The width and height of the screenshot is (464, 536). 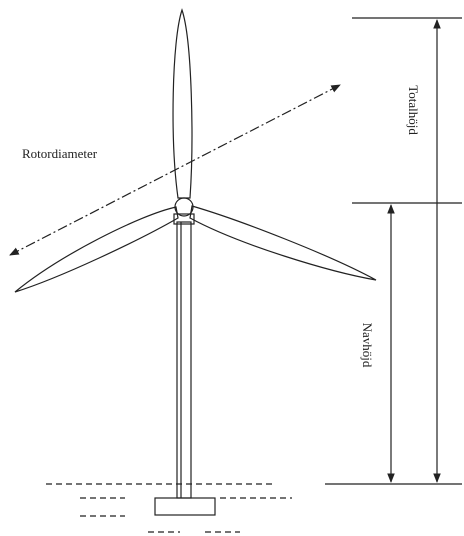 I want to click on rotor-diameter-label: Rotordiameter, so click(x=60, y=153).